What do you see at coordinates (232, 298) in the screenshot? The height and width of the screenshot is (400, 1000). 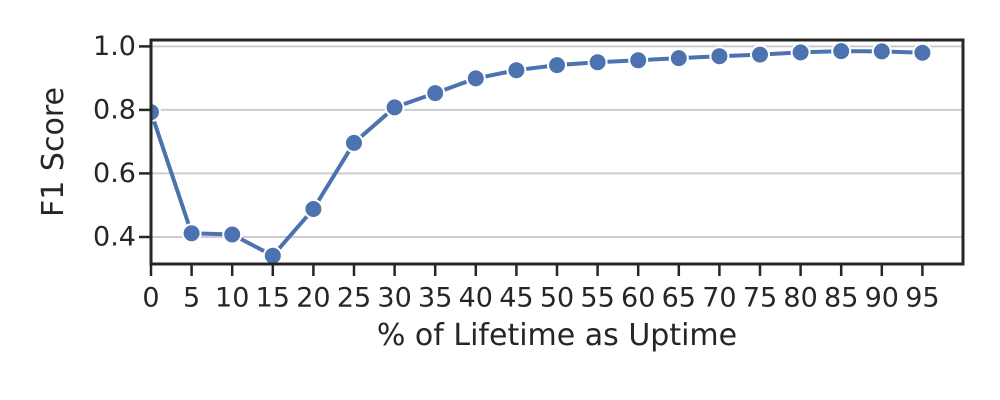 I see `x-tick-label: 10` at bounding box center [232, 298].